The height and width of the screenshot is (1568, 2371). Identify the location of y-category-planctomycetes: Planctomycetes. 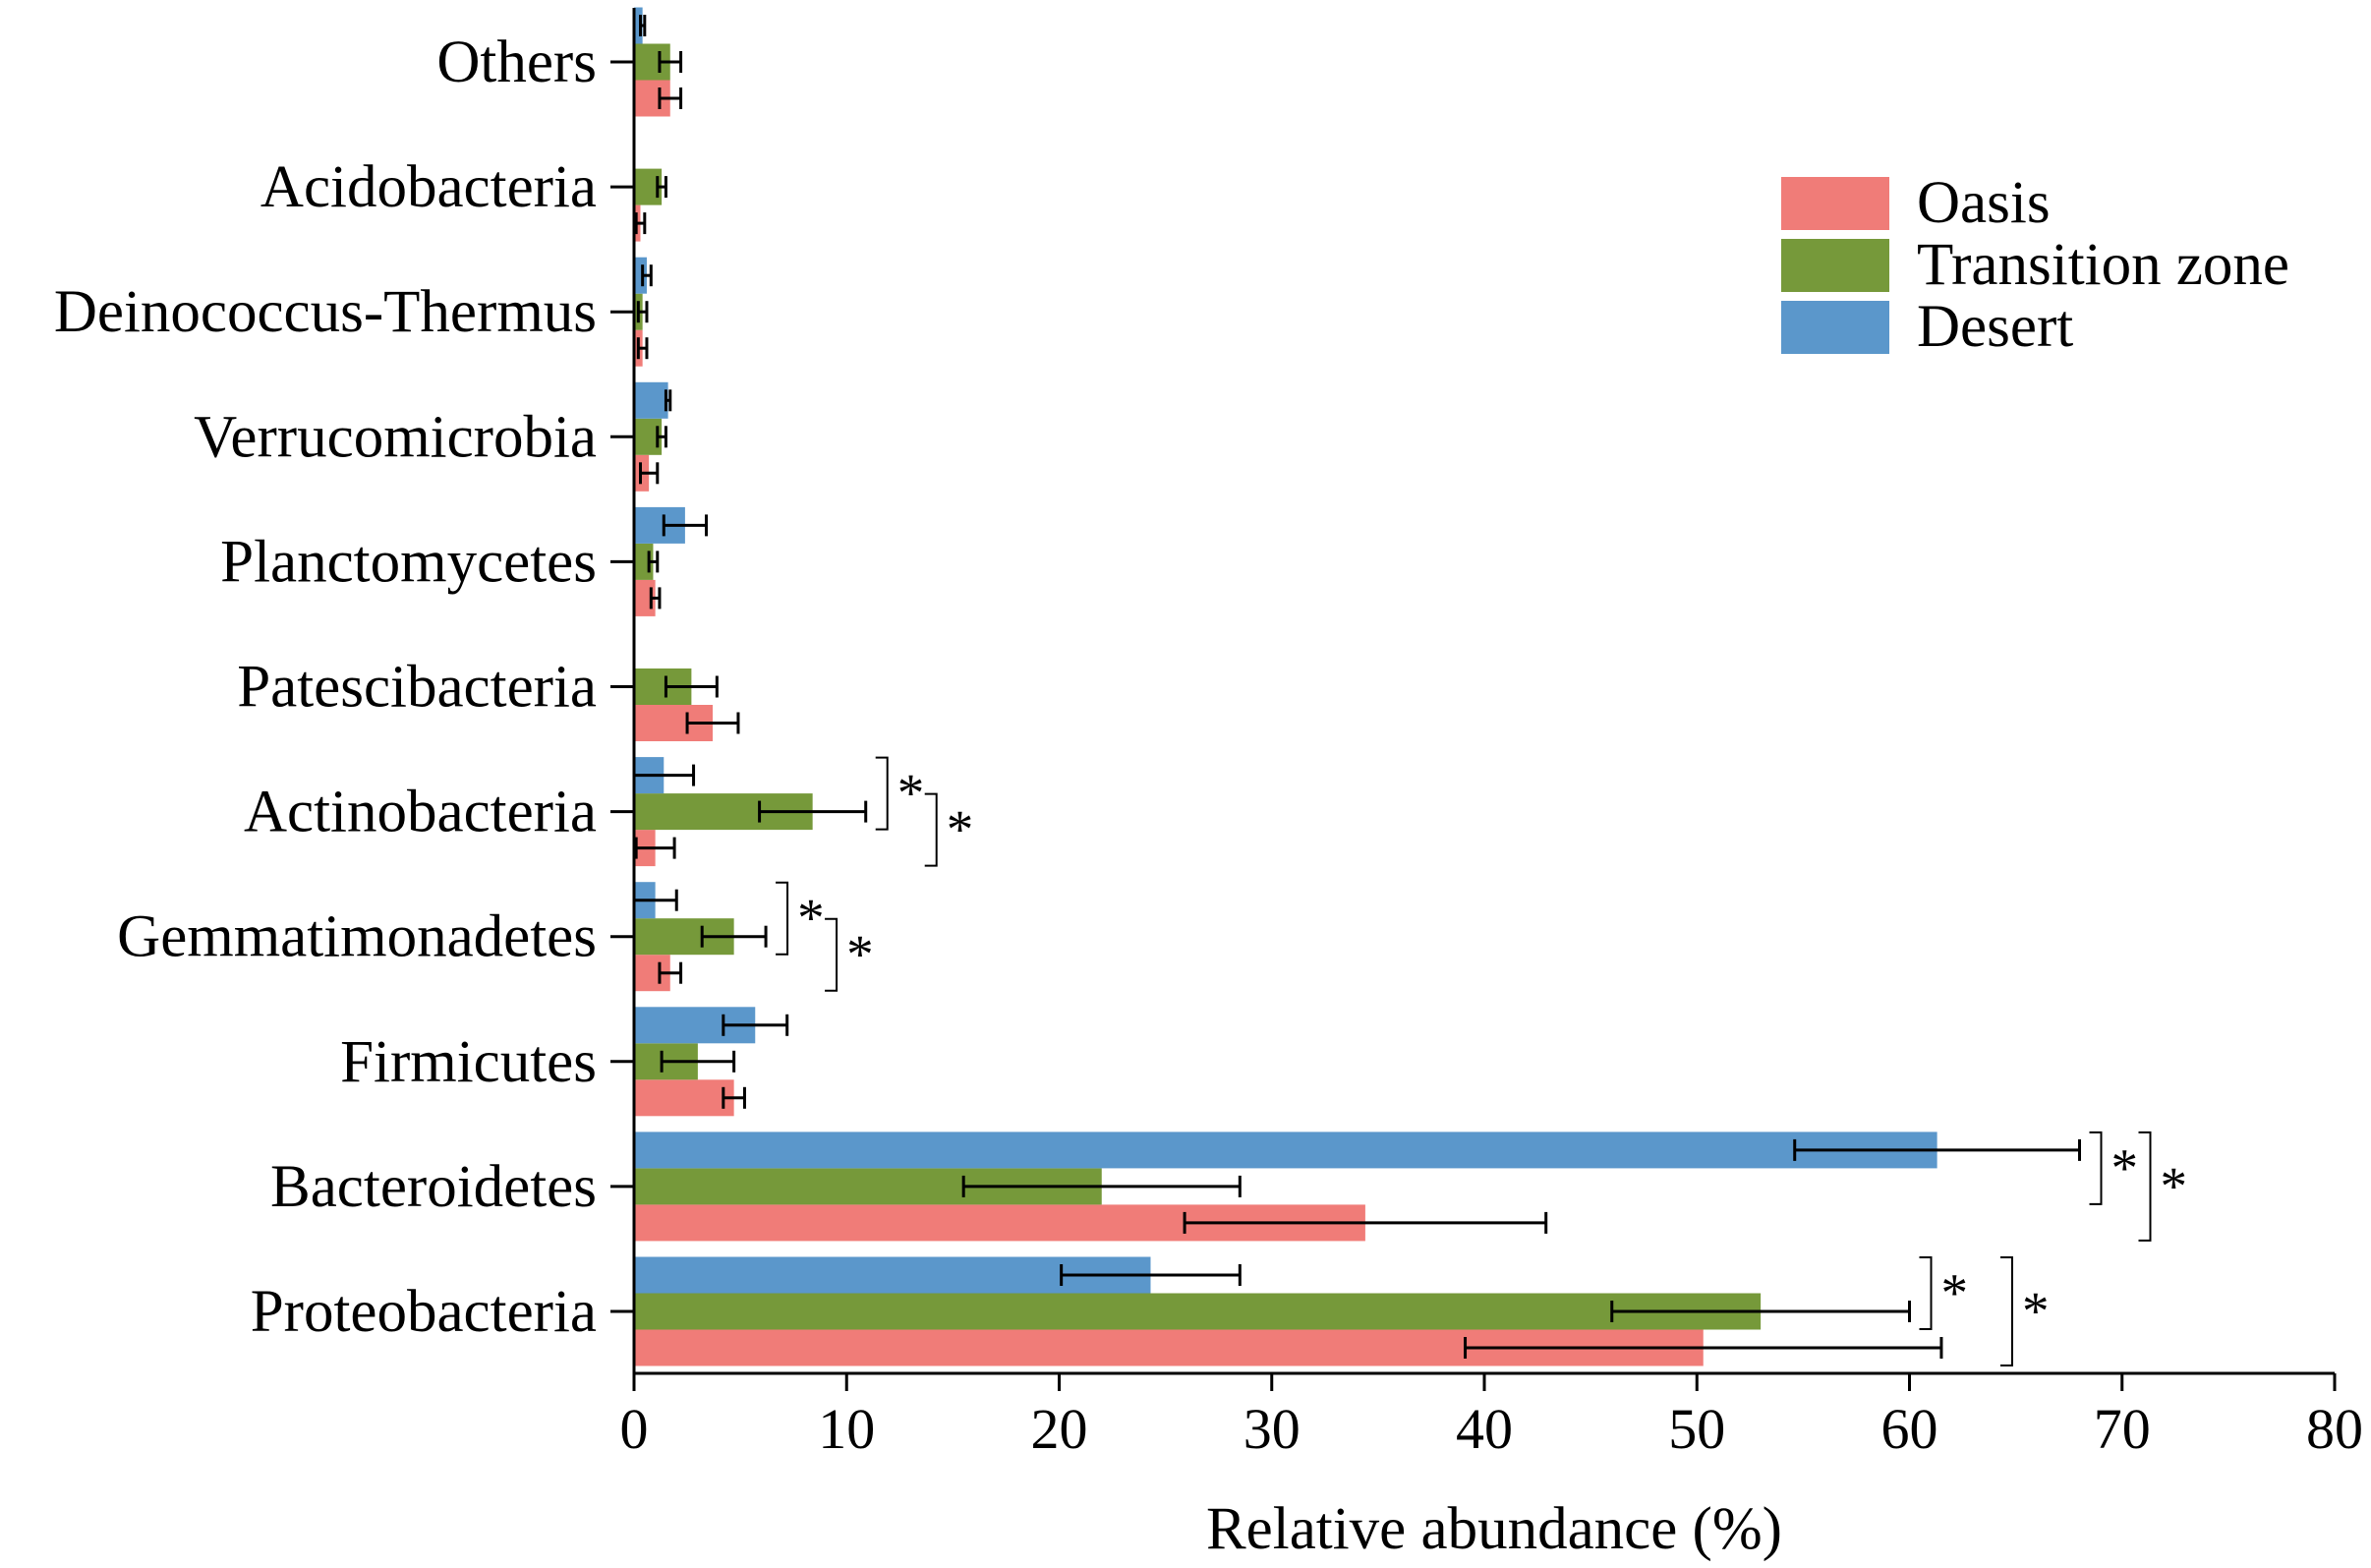
(427, 562).